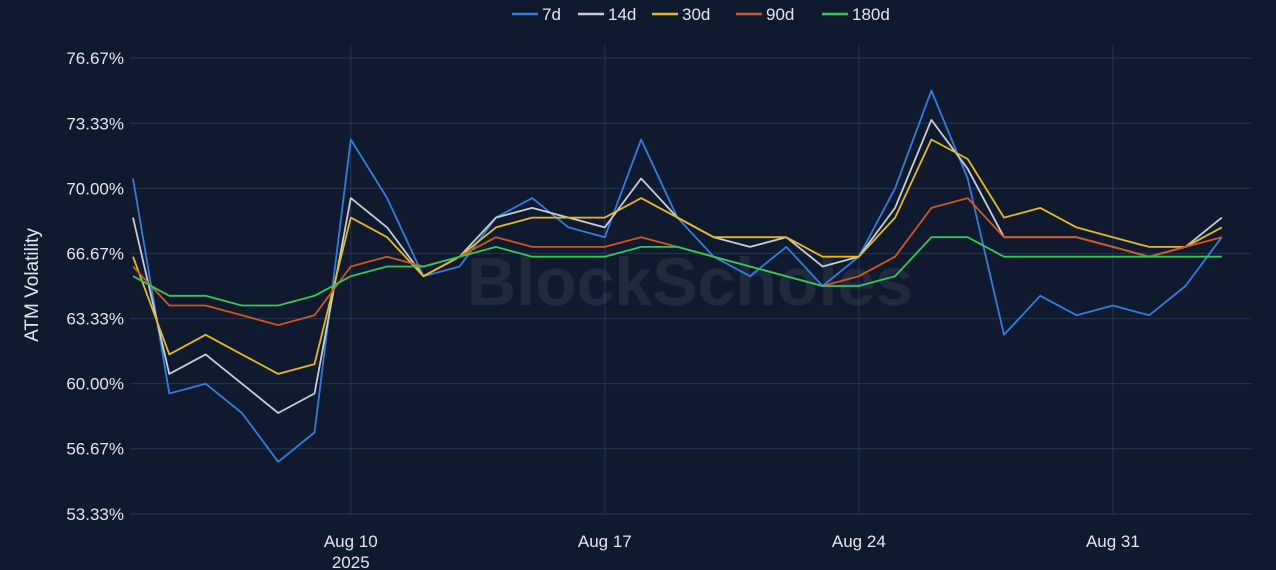 This screenshot has height=570, width=1276. I want to click on watermark-text: BlockScholes, so click(690, 282).